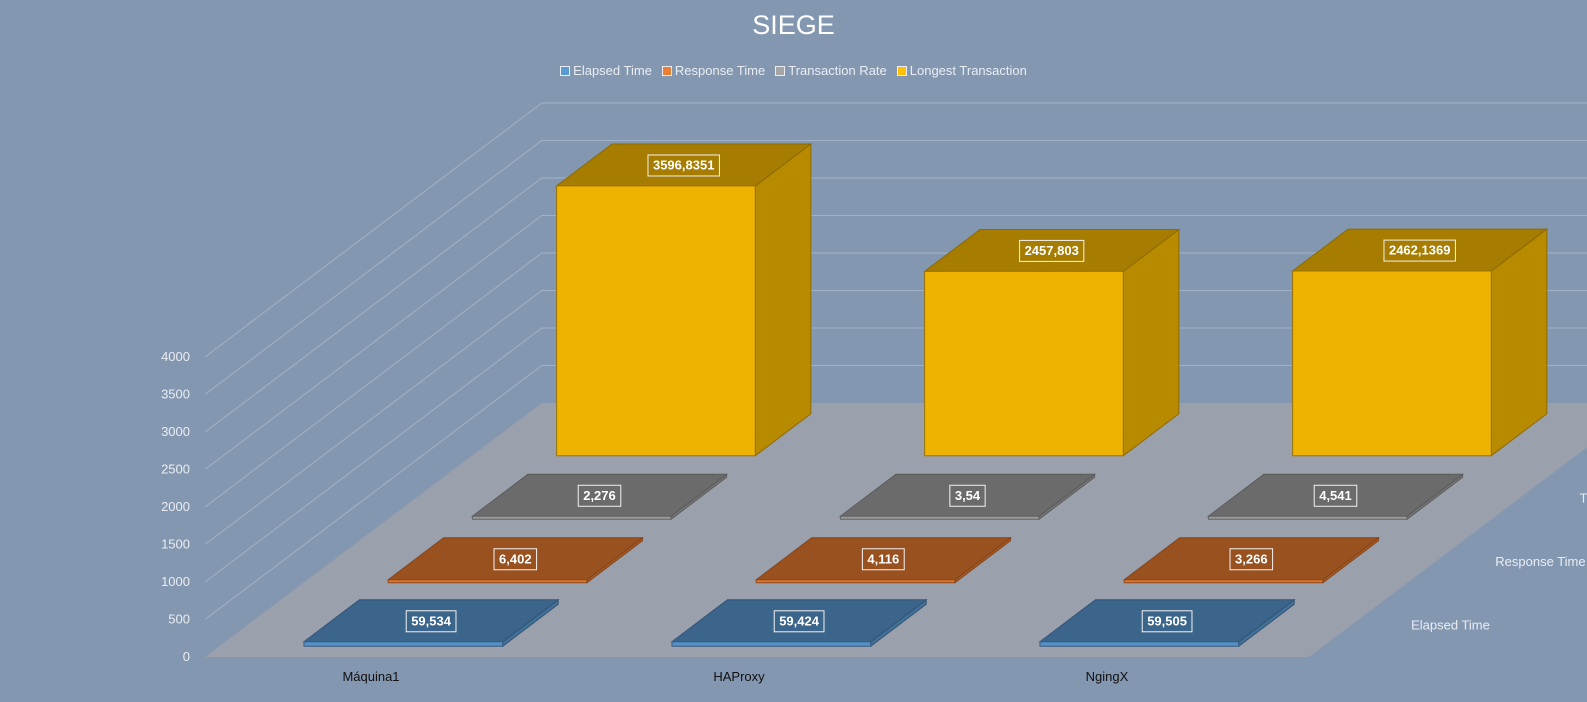 This screenshot has width=1587, height=702. I want to click on legend-item-transaction-rate: Transaction Rate, so click(831, 70).